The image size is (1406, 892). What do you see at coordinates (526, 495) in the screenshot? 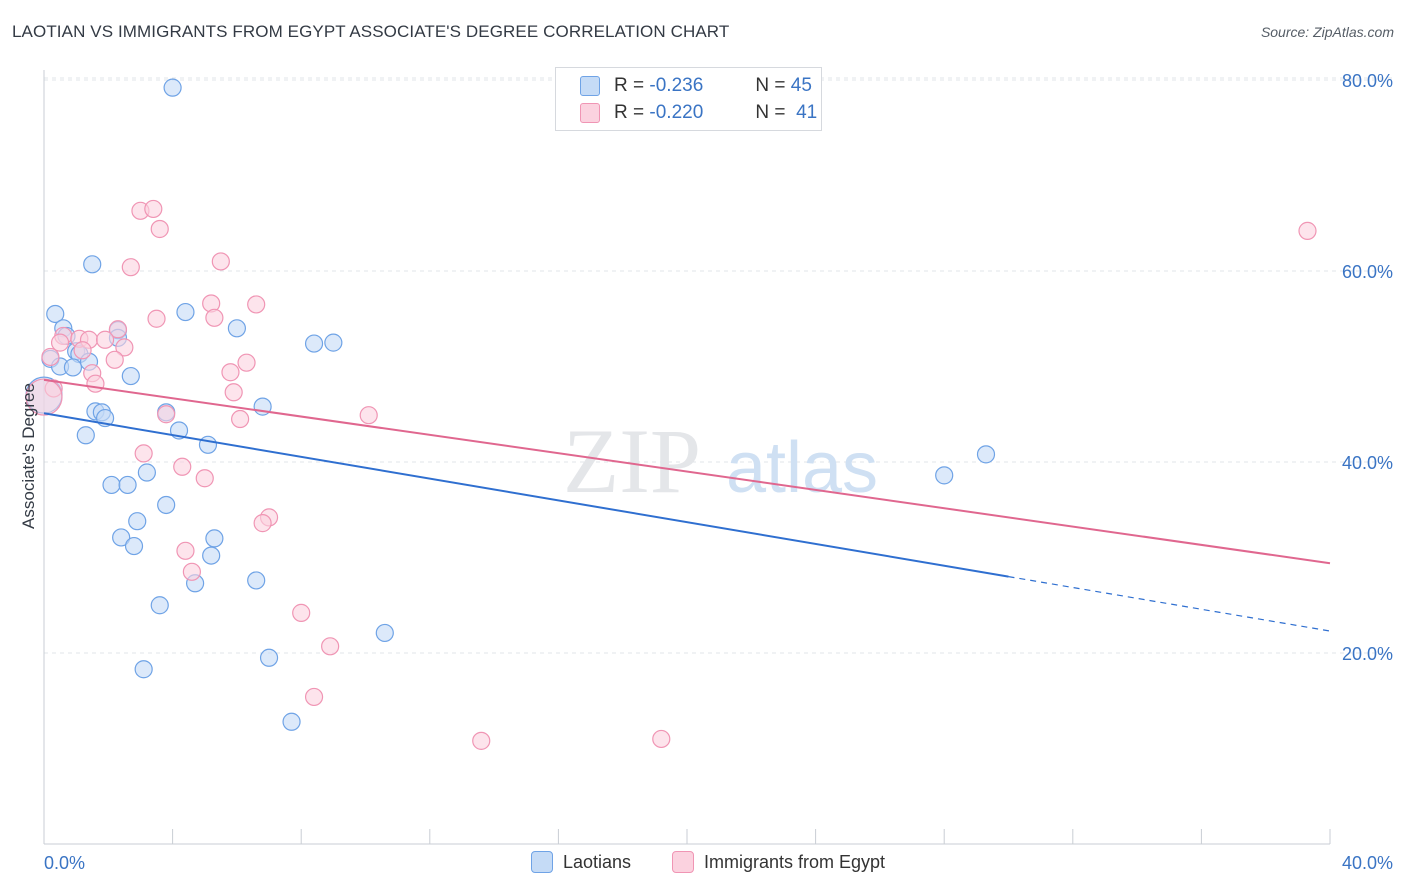
I see `trend-line-laotians` at bounding box center [526, 495].